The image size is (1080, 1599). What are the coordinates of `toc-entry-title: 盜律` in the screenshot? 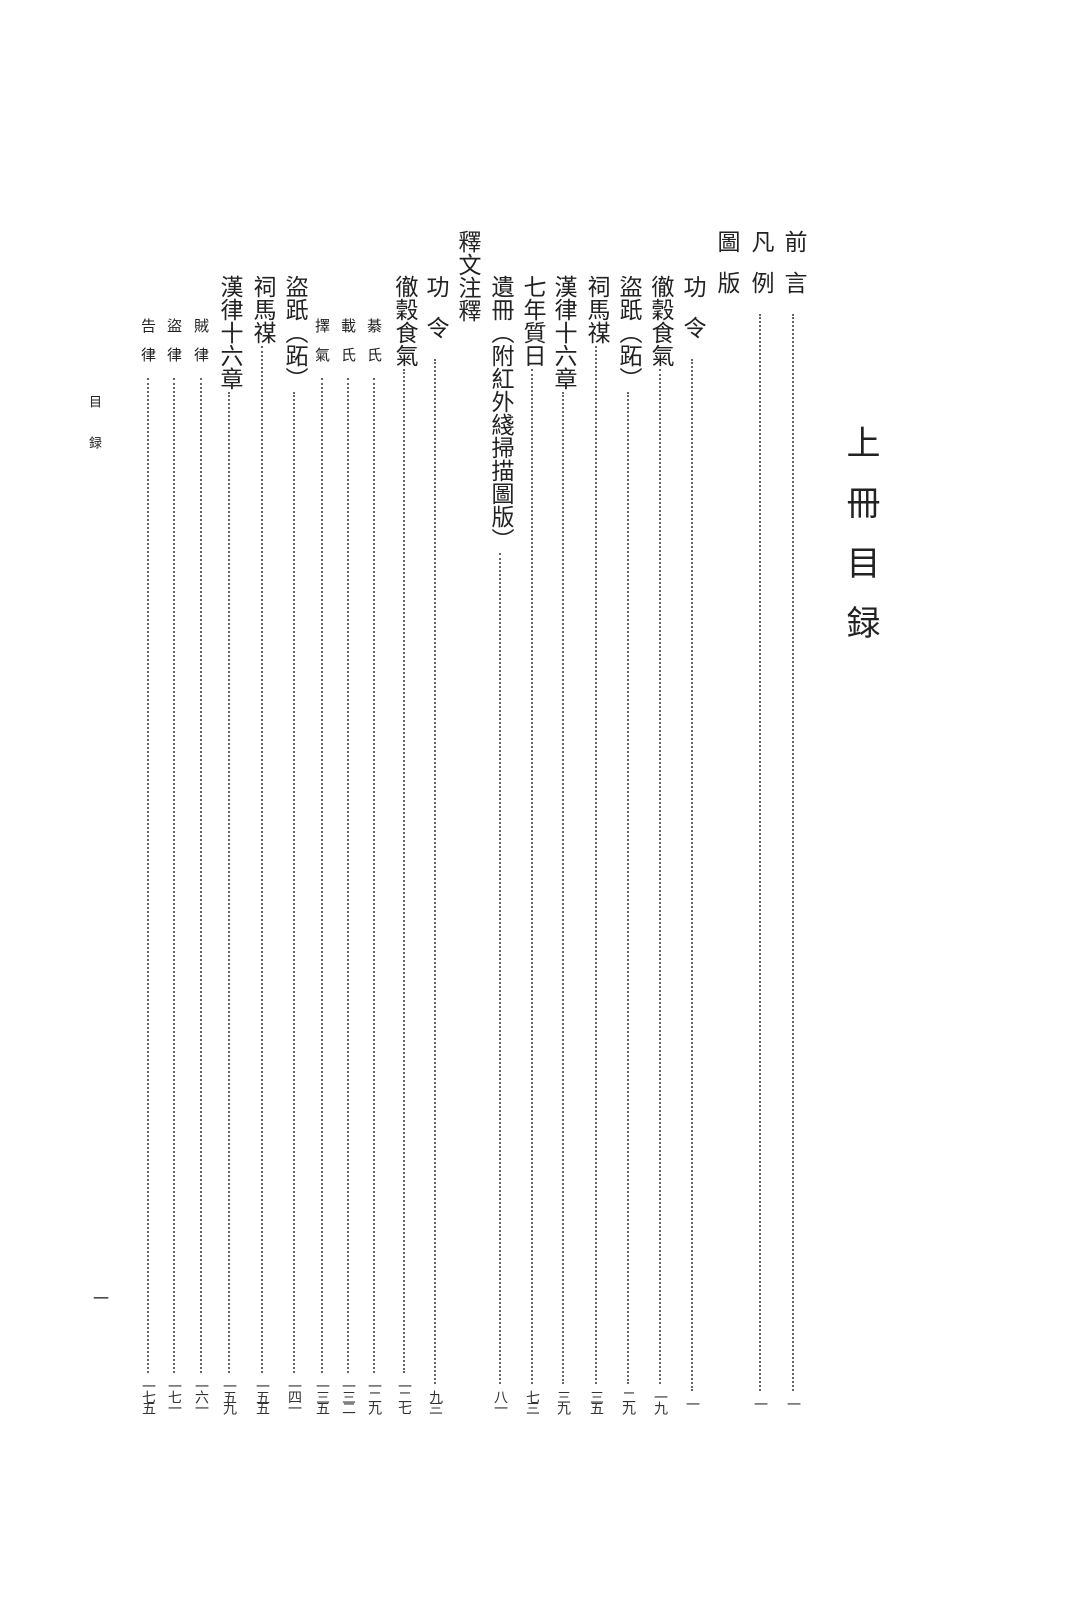 It's located at (174, 347).